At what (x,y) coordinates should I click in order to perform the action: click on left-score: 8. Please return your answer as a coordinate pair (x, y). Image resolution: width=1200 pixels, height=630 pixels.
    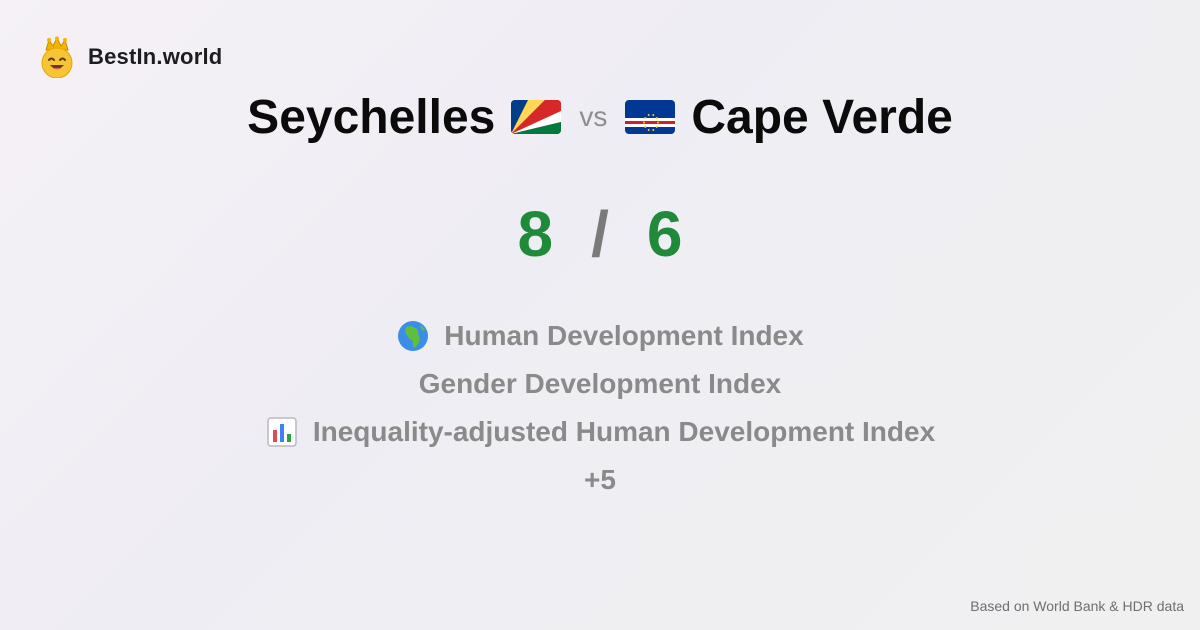
    Looking at the image, I should click on (535, 234).